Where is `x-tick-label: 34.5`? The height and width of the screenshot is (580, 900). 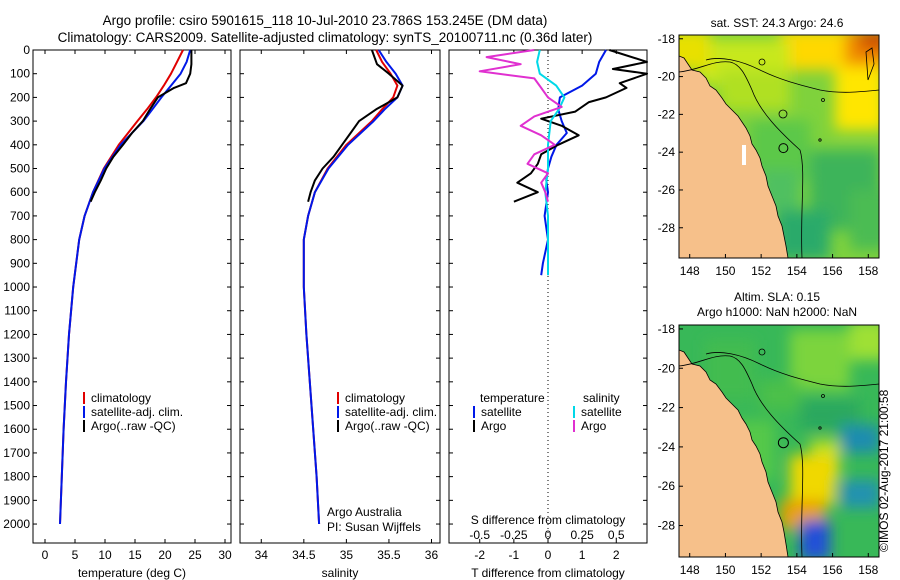 x-tick-label: 34.5 is located at coordinates (304, 555).